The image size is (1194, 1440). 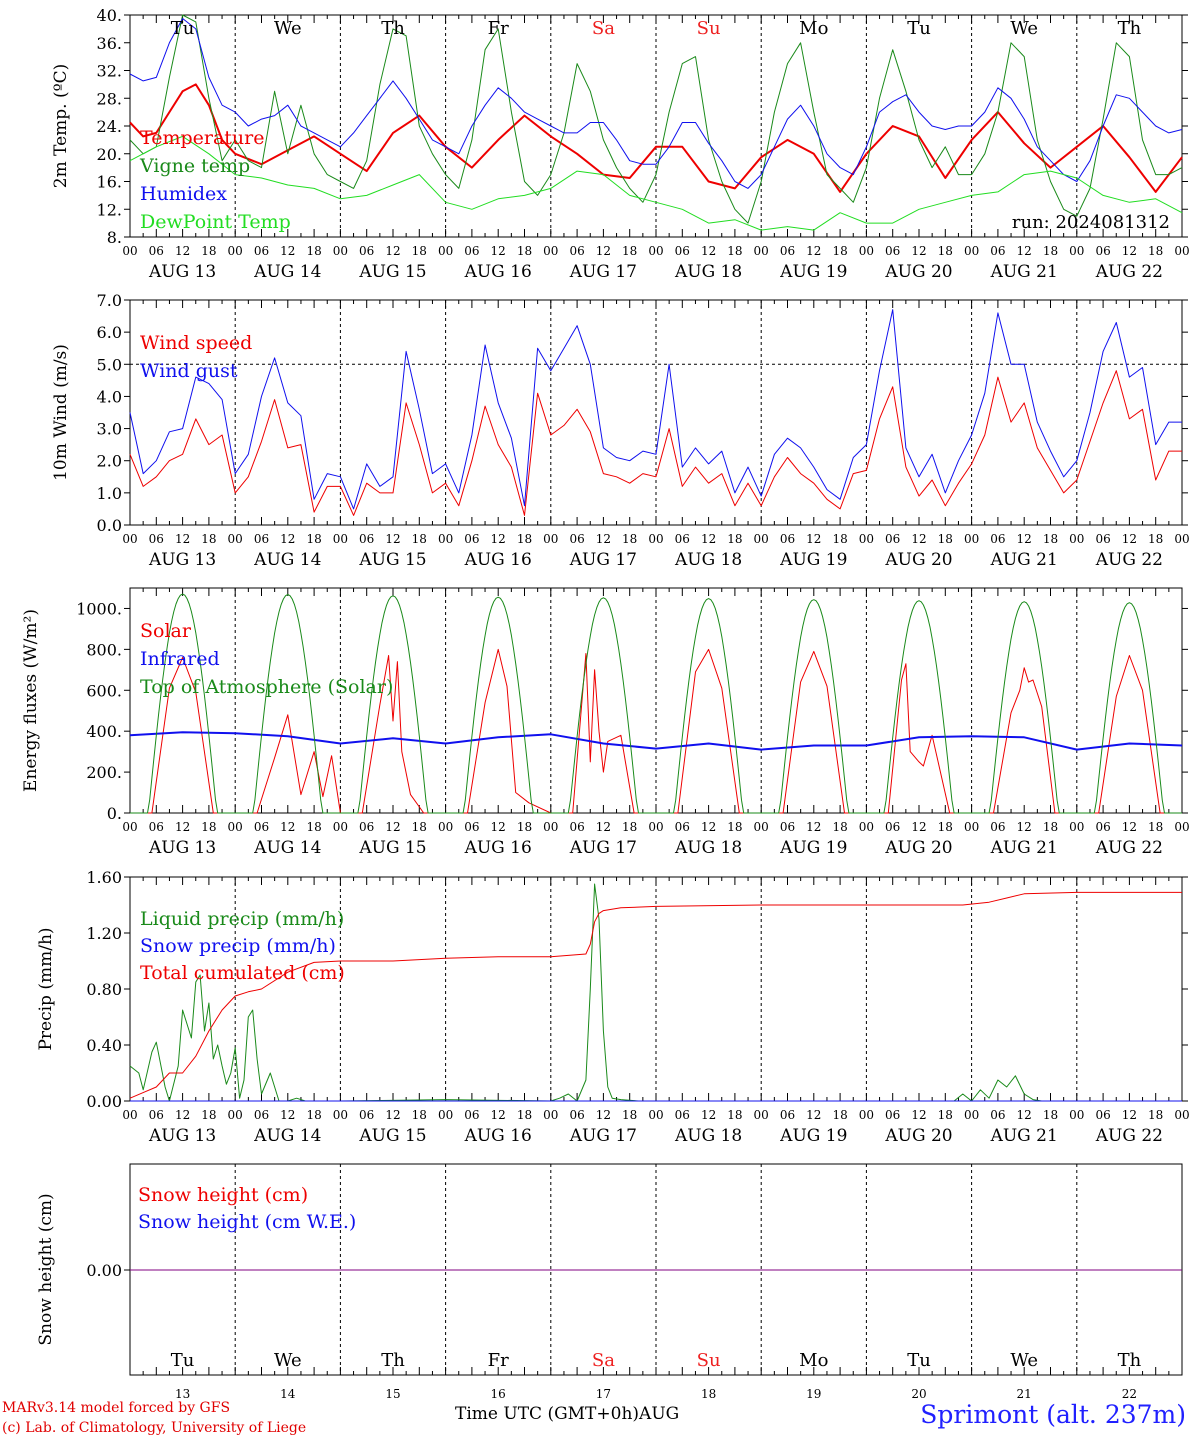 I want to click on y-tick-label: 1000., so click(x=99, y=608).